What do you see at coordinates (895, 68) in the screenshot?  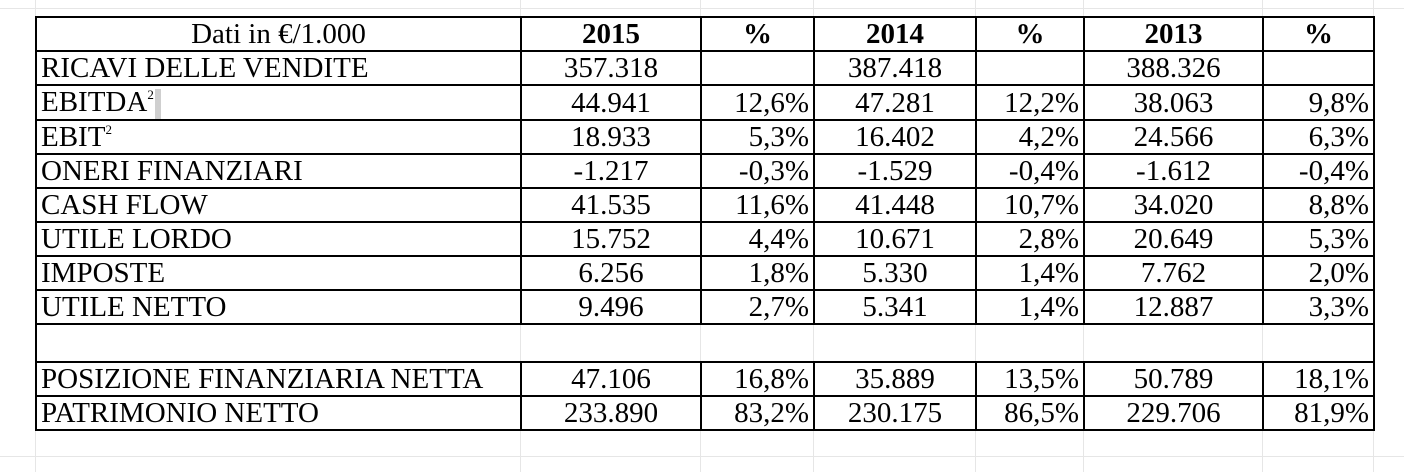 I see `value-cell: 387.418` at bounding box center [895, 68].